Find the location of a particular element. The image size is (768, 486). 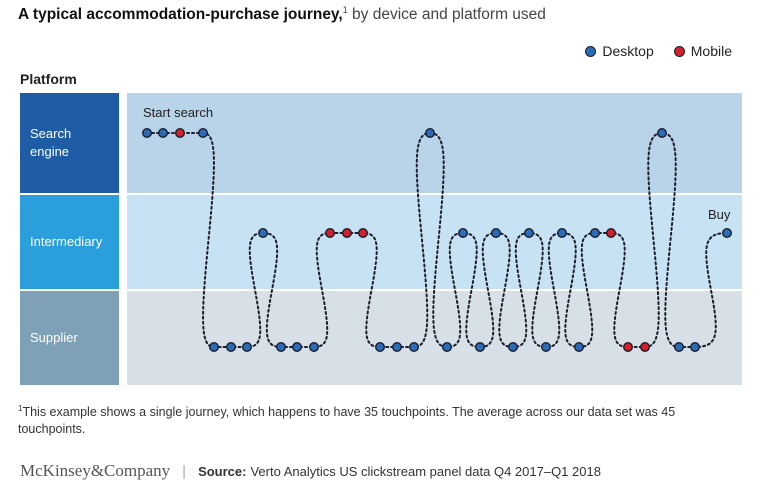

touchpoint-34-desktop is located at coordinates (695, 347).